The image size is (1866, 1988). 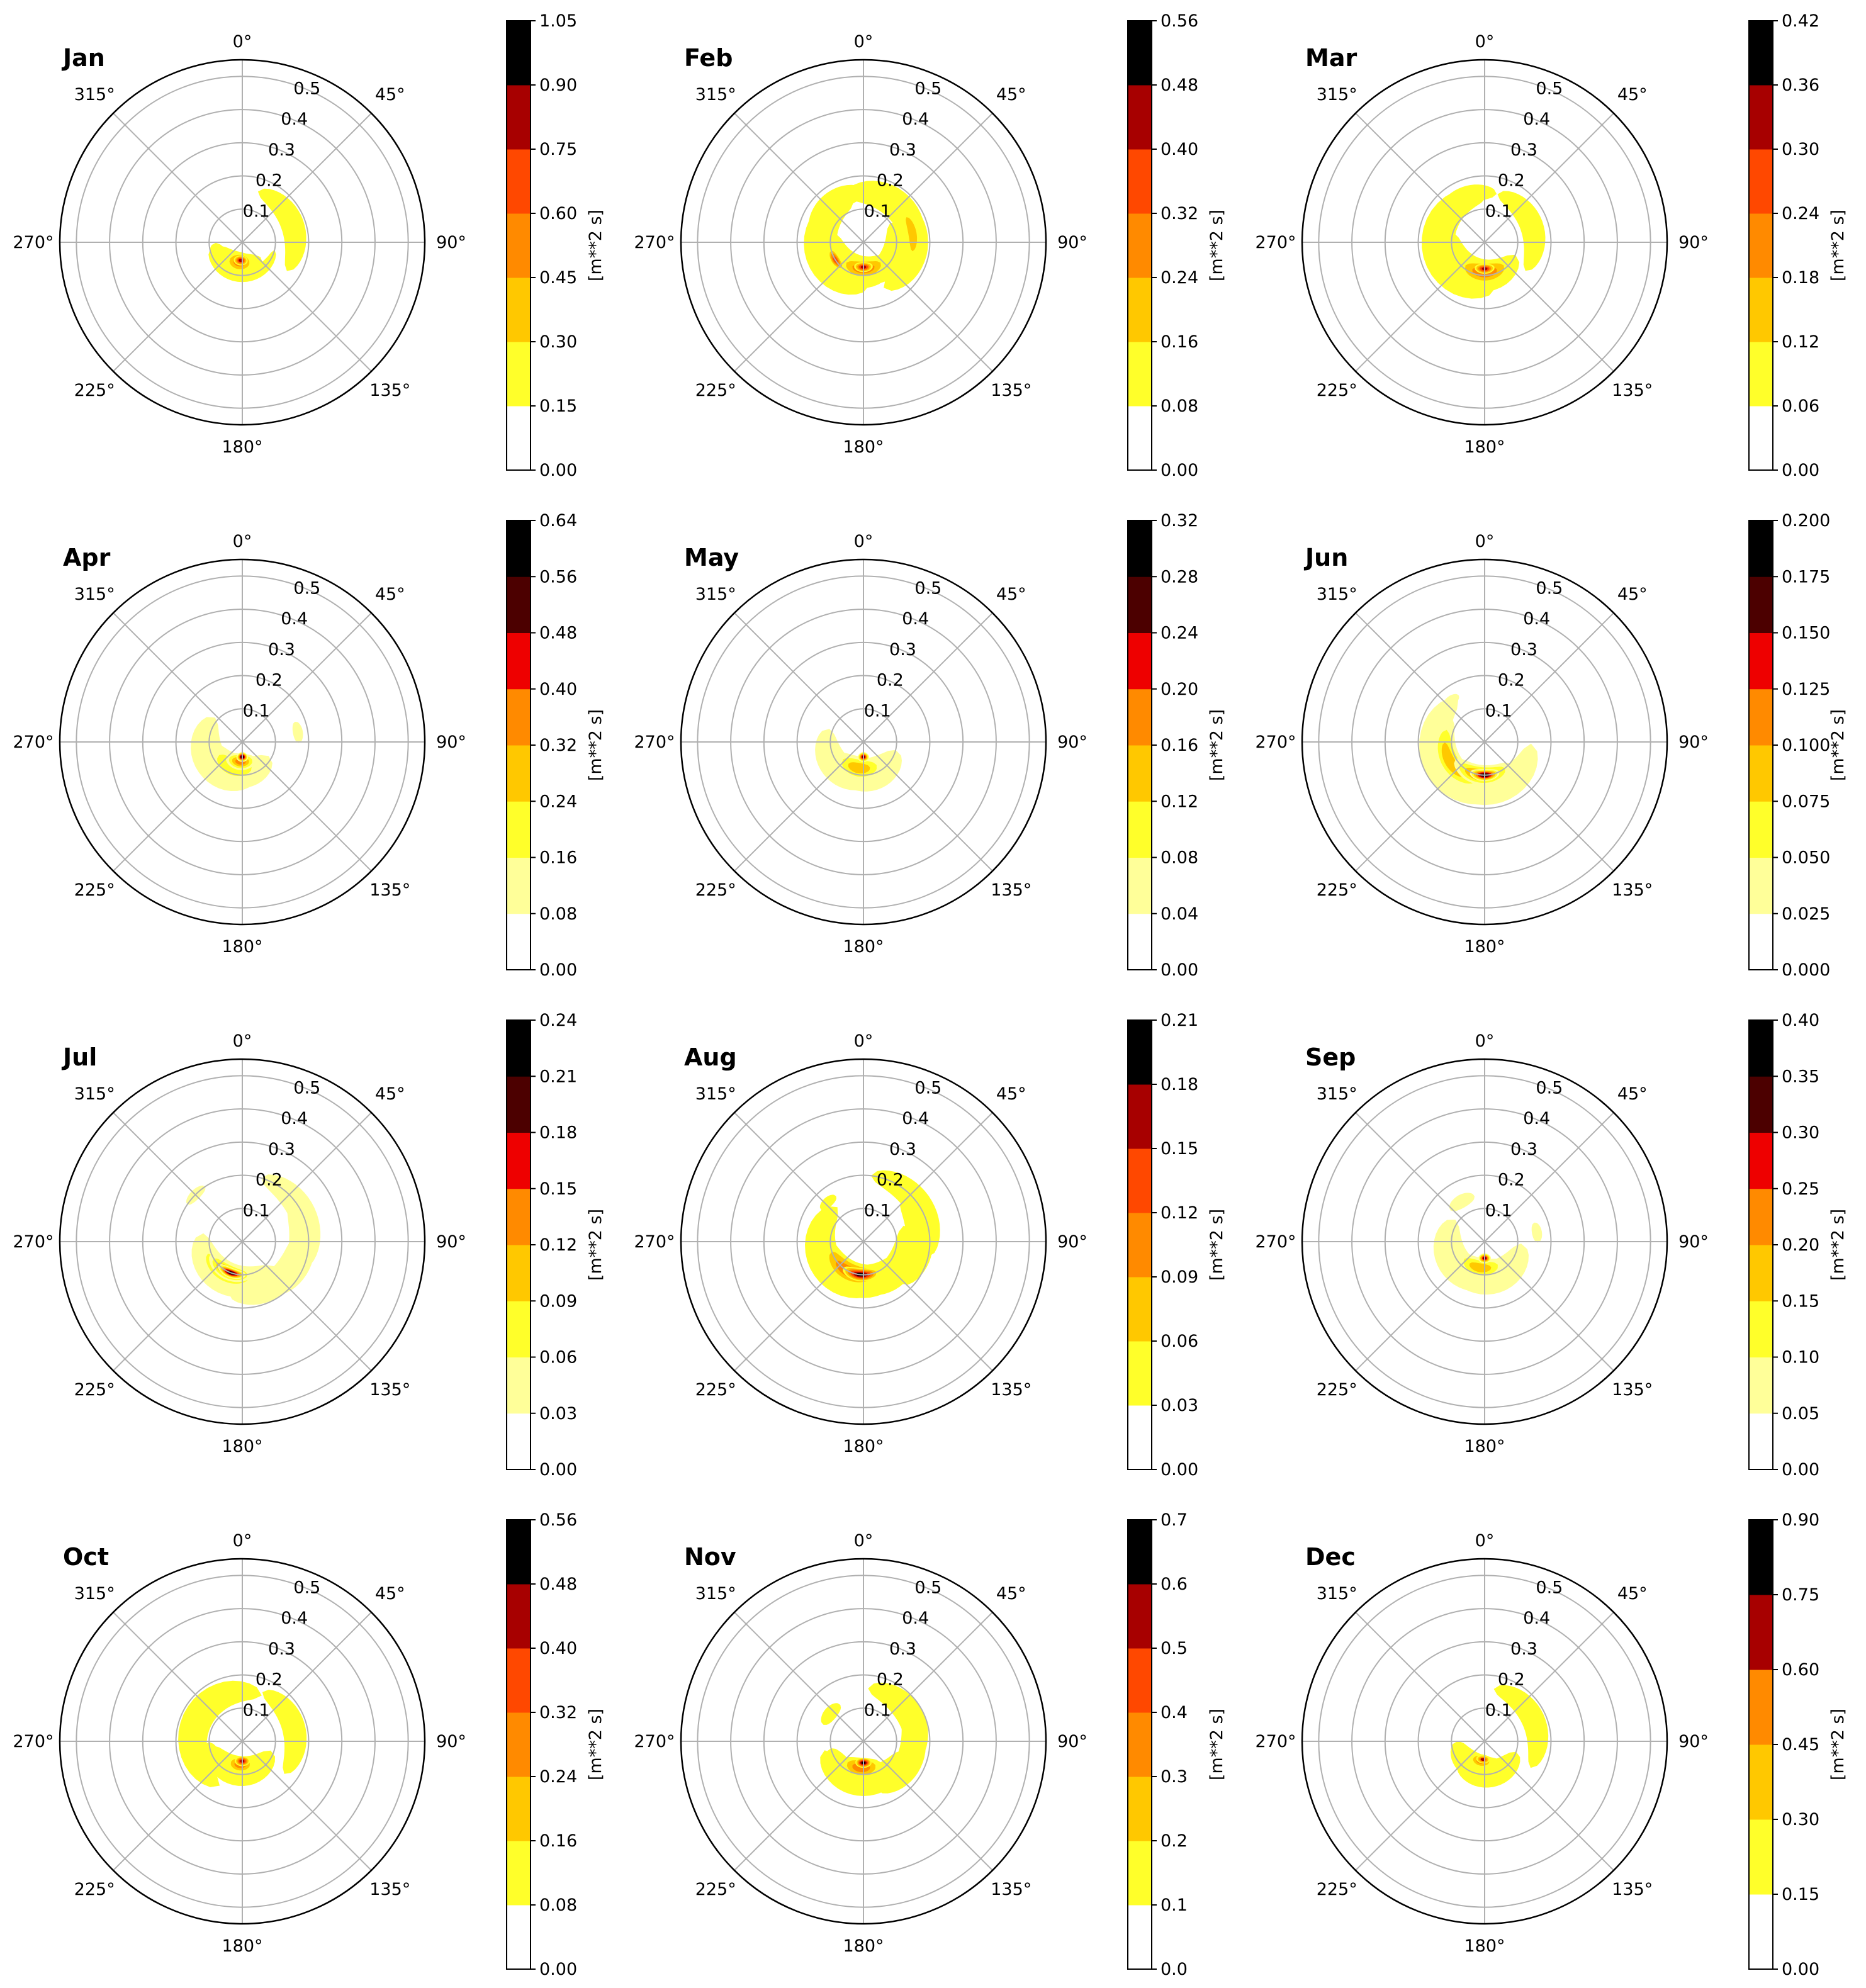 I want to click on colorbar-tick-label: 0.64, so click(x=558, y=521).